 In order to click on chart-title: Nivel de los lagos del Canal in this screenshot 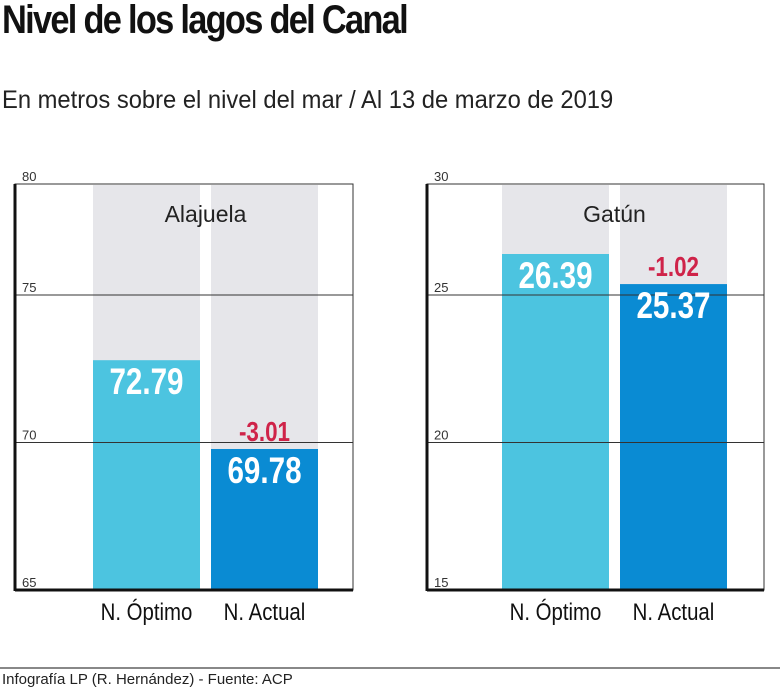, I will do `click(205, 21)`.